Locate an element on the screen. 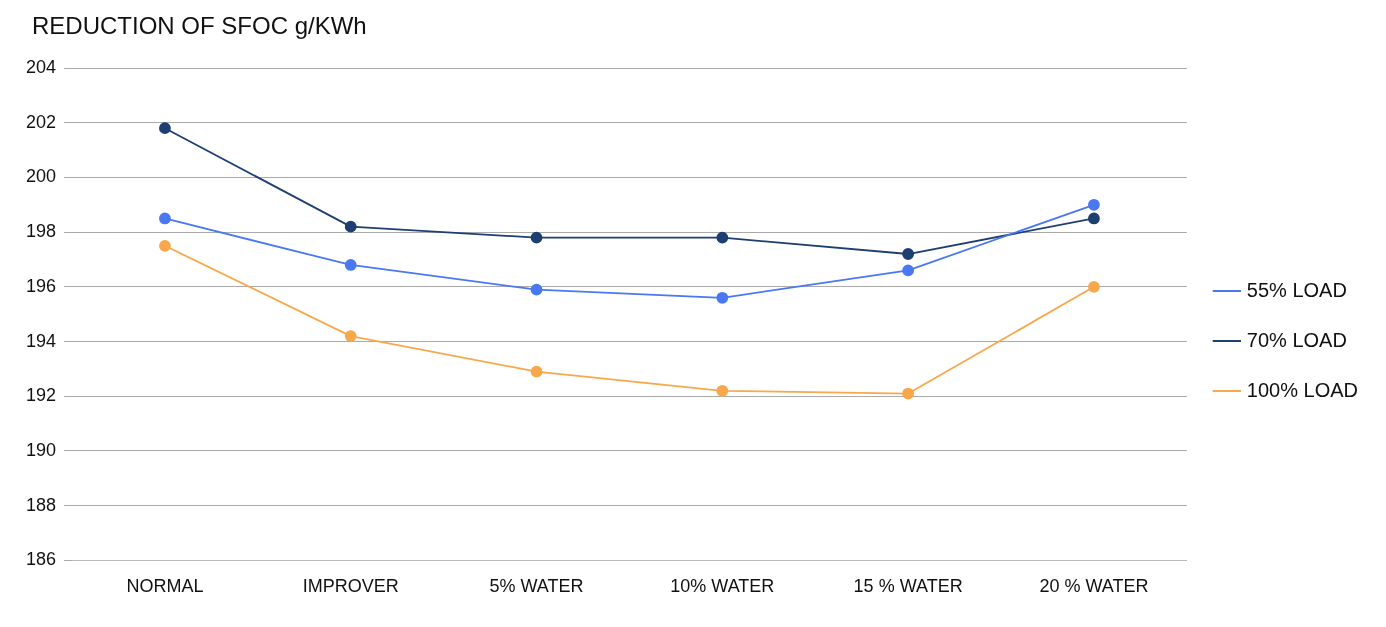 The height and width of the screenshot is (627, 1386). x-tick-label: 20 % WATER is located at coordinates (1094, 586).